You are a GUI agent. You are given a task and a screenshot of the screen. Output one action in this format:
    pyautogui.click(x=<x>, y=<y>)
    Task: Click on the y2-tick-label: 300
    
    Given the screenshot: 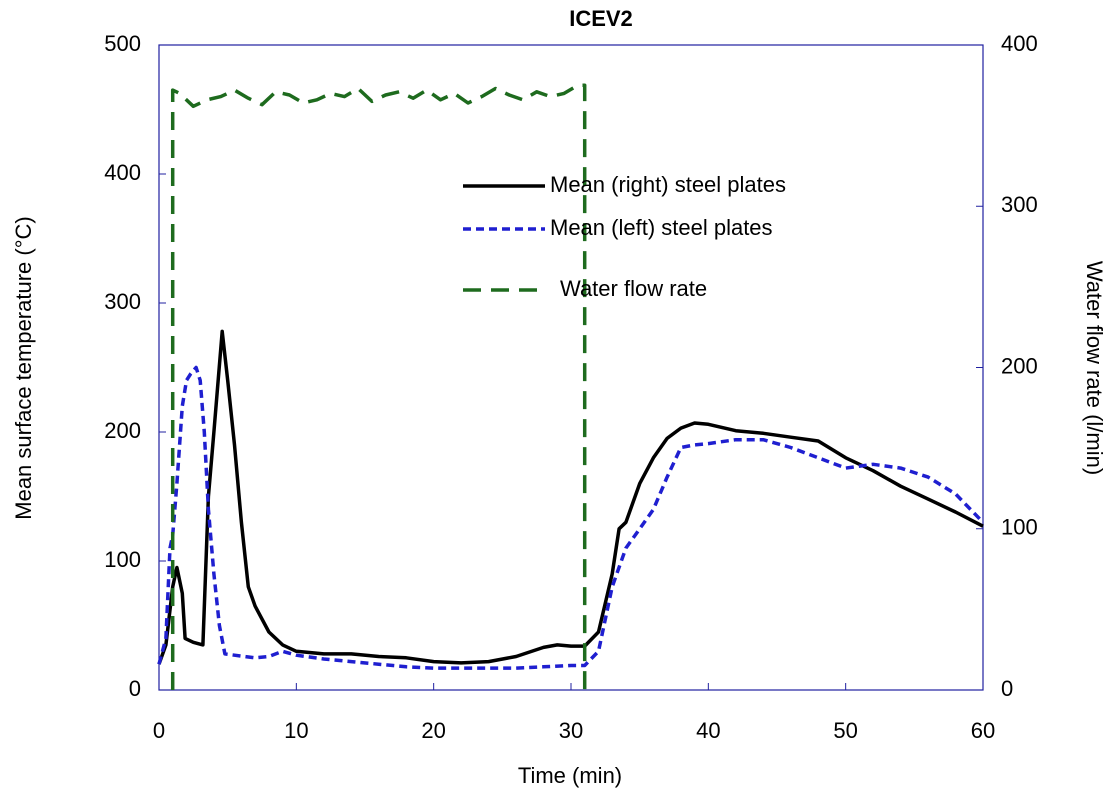 What is the action you would take?
    pyautogui.click(x=1019, y=204)
    